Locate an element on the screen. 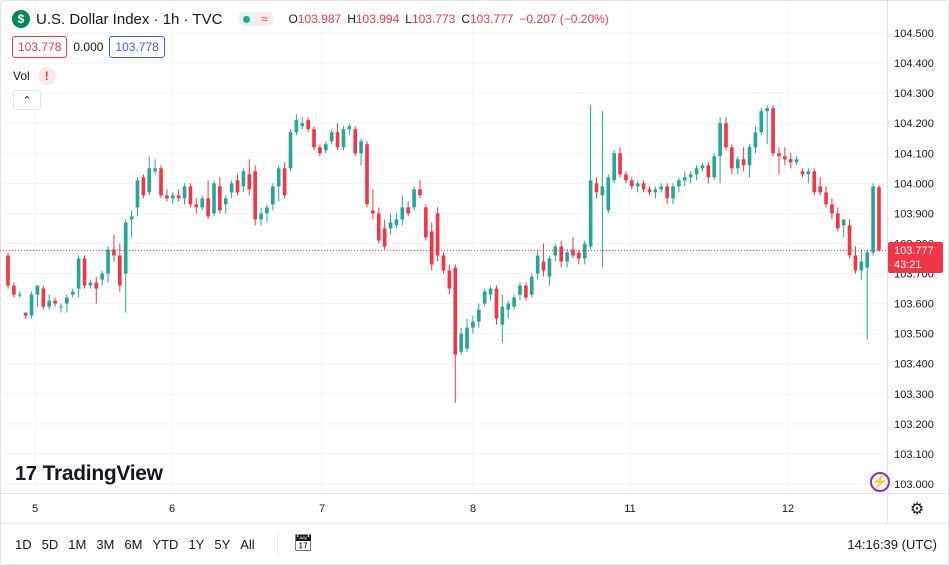  volume-legend: Vol ! is located at coordinates (34, 76).